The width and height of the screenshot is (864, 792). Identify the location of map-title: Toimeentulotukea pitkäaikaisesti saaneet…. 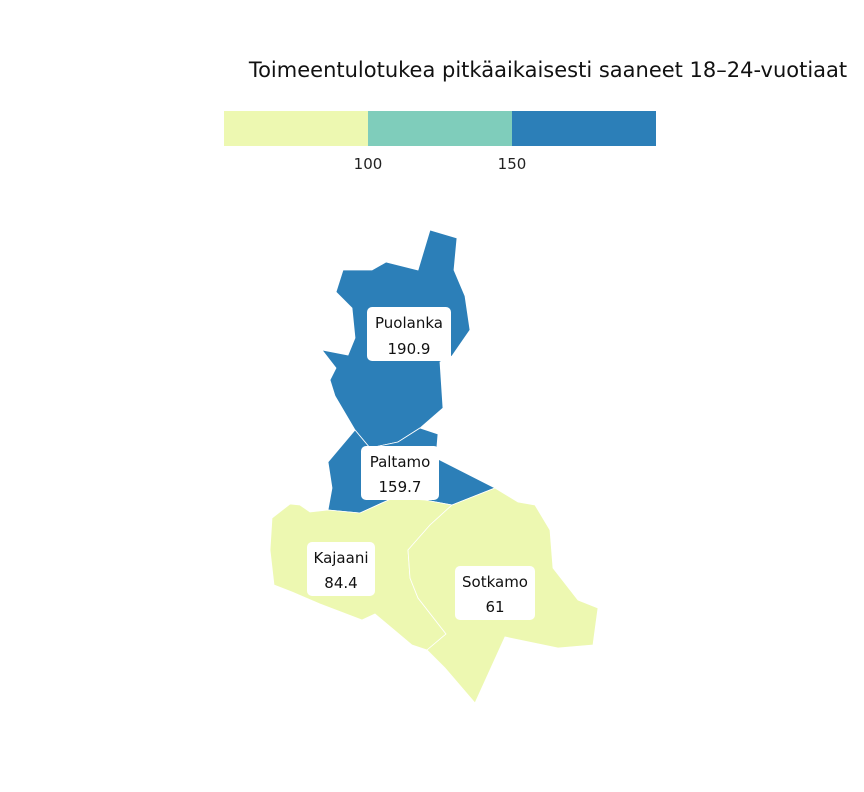
(547, 70).